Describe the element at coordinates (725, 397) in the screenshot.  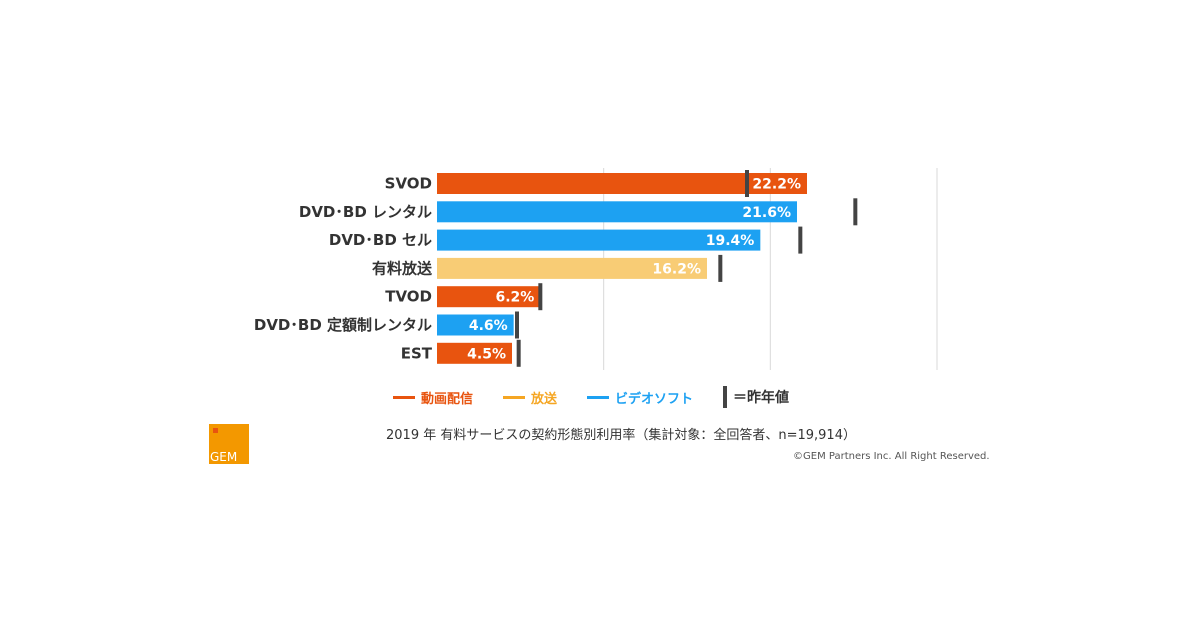
I see `legend-marker-previous-year` at that location.